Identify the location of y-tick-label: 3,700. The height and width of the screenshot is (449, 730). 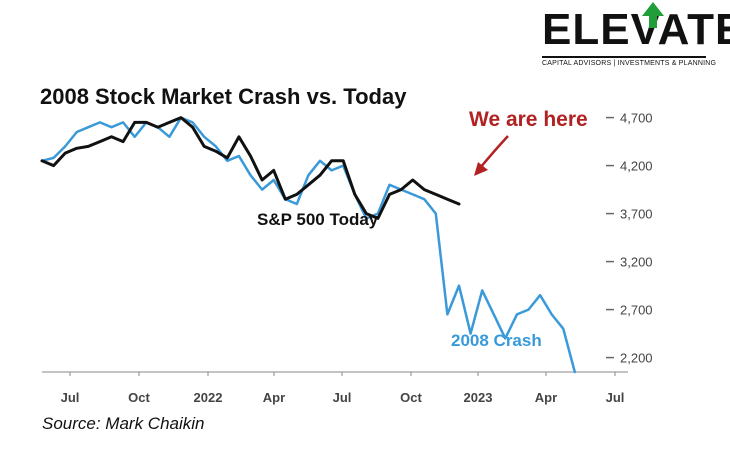
(636, 214).